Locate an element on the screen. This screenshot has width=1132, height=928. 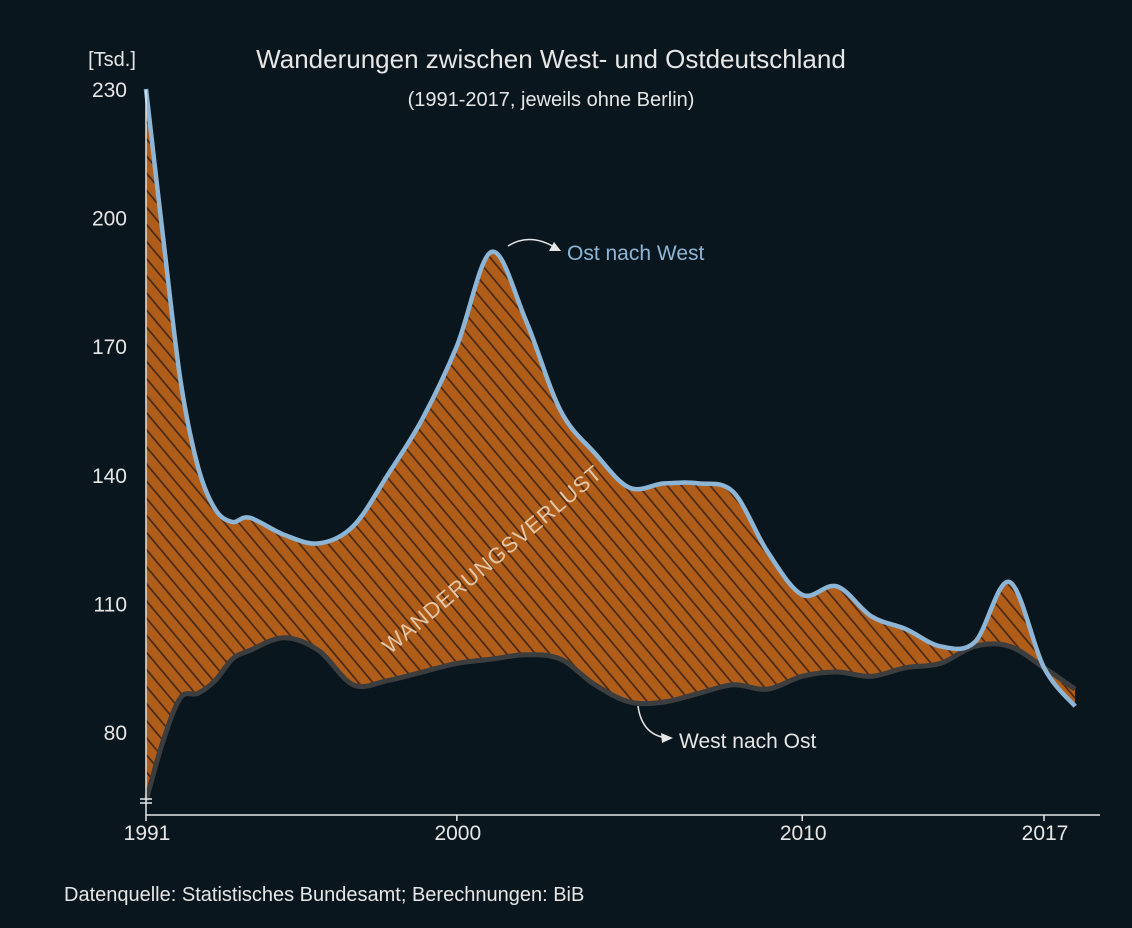
ost-nach-west-label: Ost nach West is located at coordinates (635, 253).